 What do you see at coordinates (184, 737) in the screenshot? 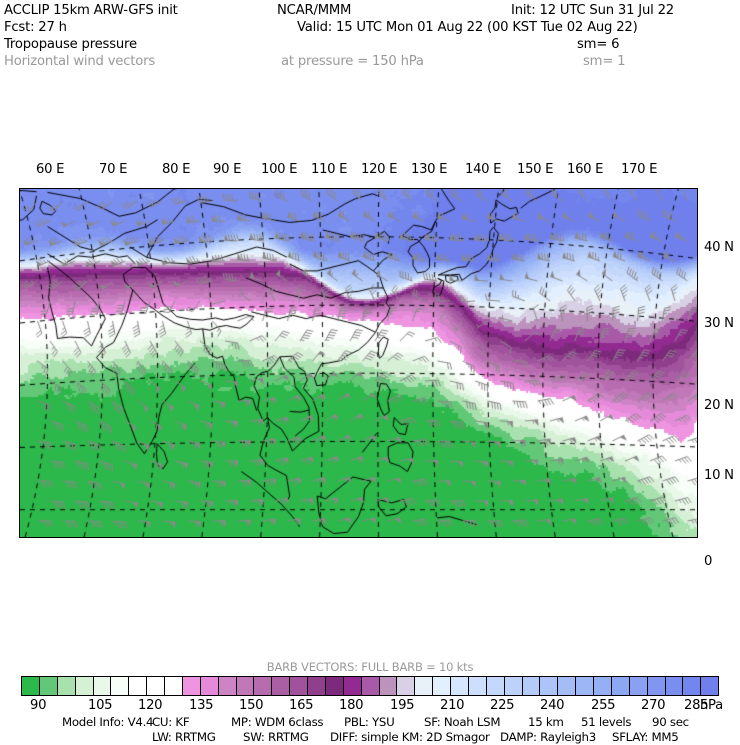
I see `model-info-item: LW: RRTMG` at bounding box center [184, 737].